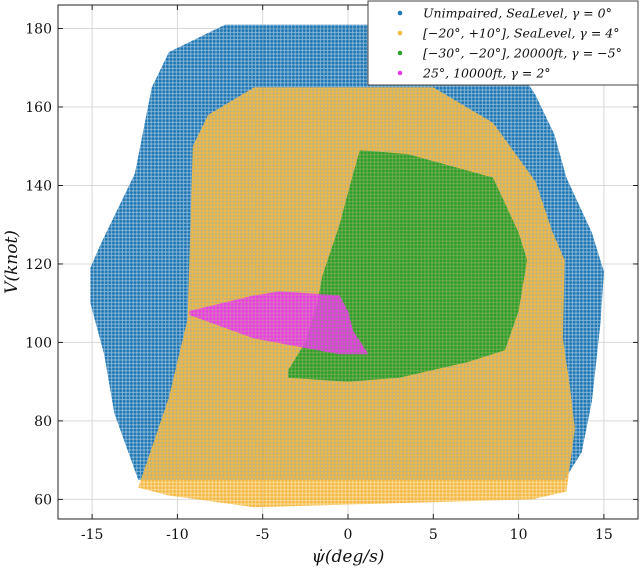 Image resolution: width=640 pixels, height=568 pixels. I want to click on legend-box, so click(503, 43).